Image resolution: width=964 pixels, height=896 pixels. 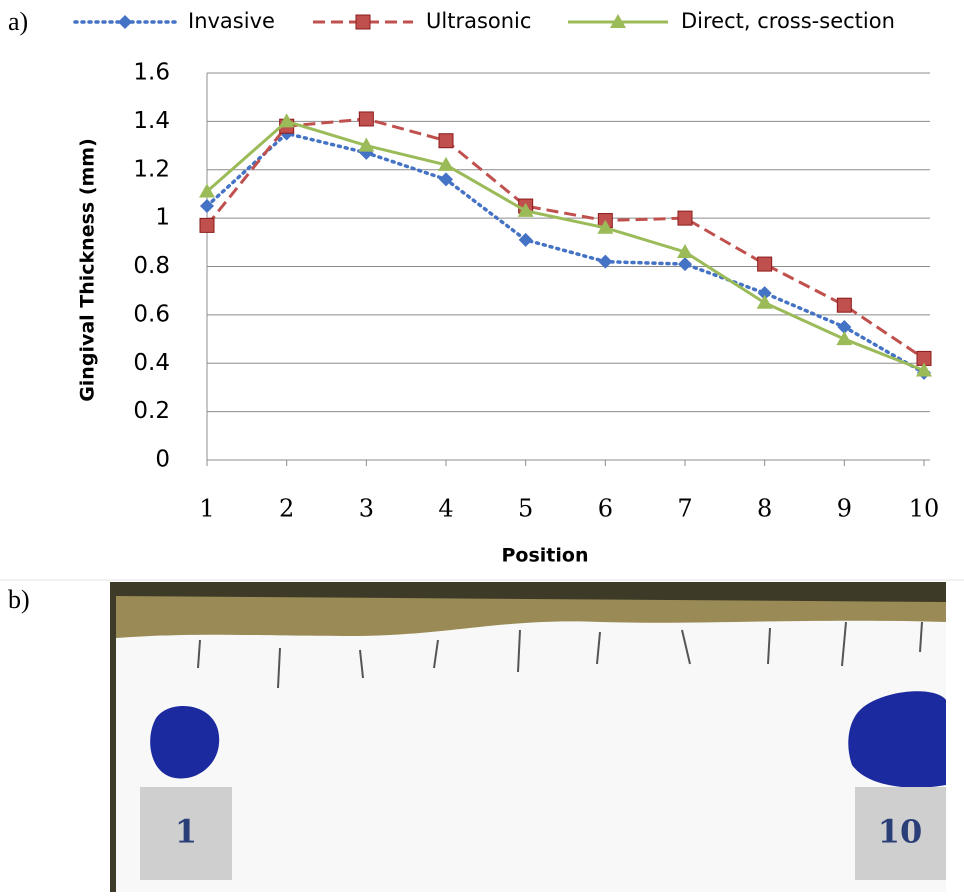 What do you see at coordinates (605, 509) in the screenshot?
I see `x-tick-label: 6` at bounding box center [605, 509].